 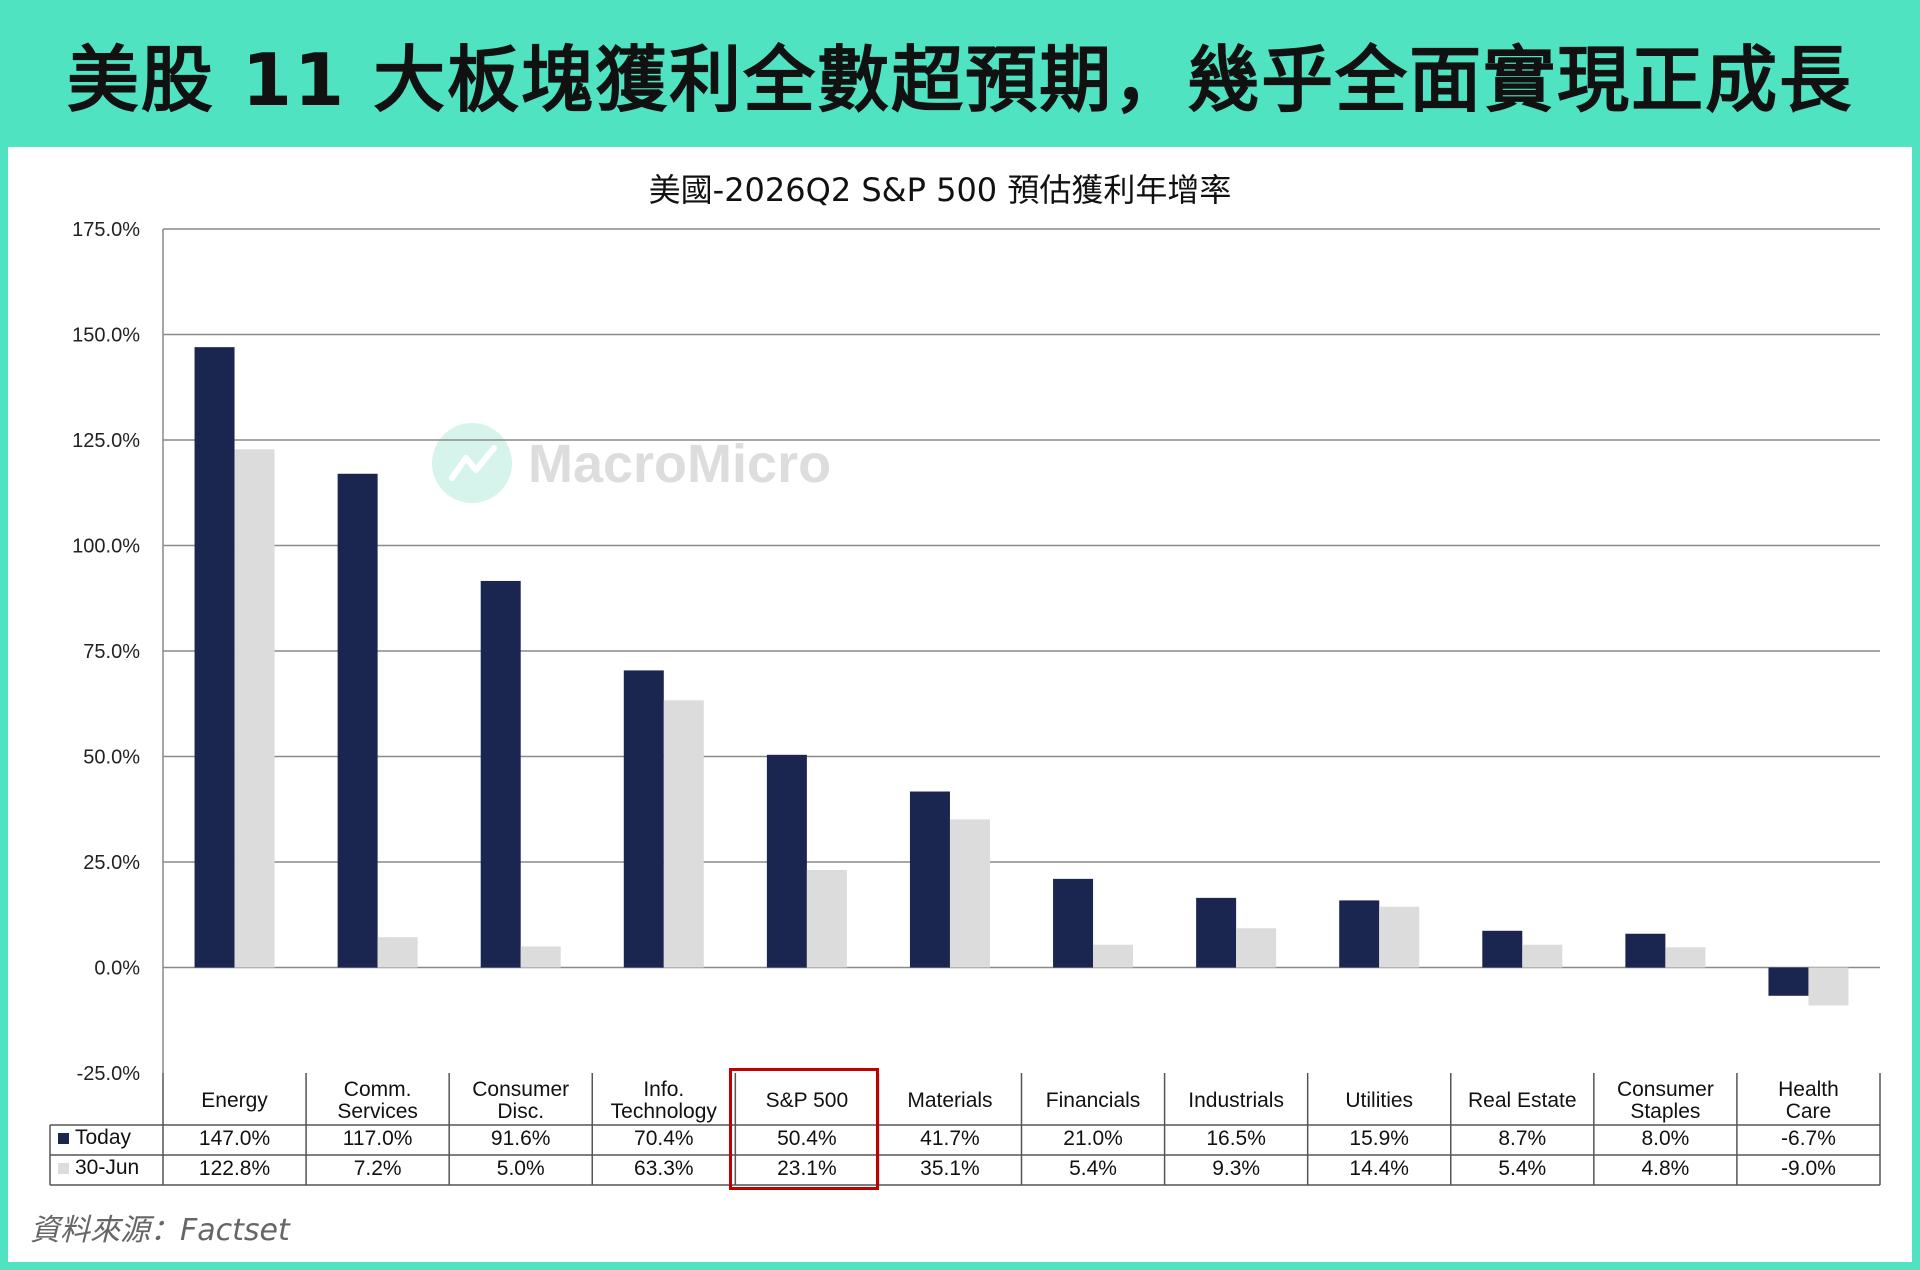 I want to click on y-tick-label: 0.0%, so click(x=117, y=969).